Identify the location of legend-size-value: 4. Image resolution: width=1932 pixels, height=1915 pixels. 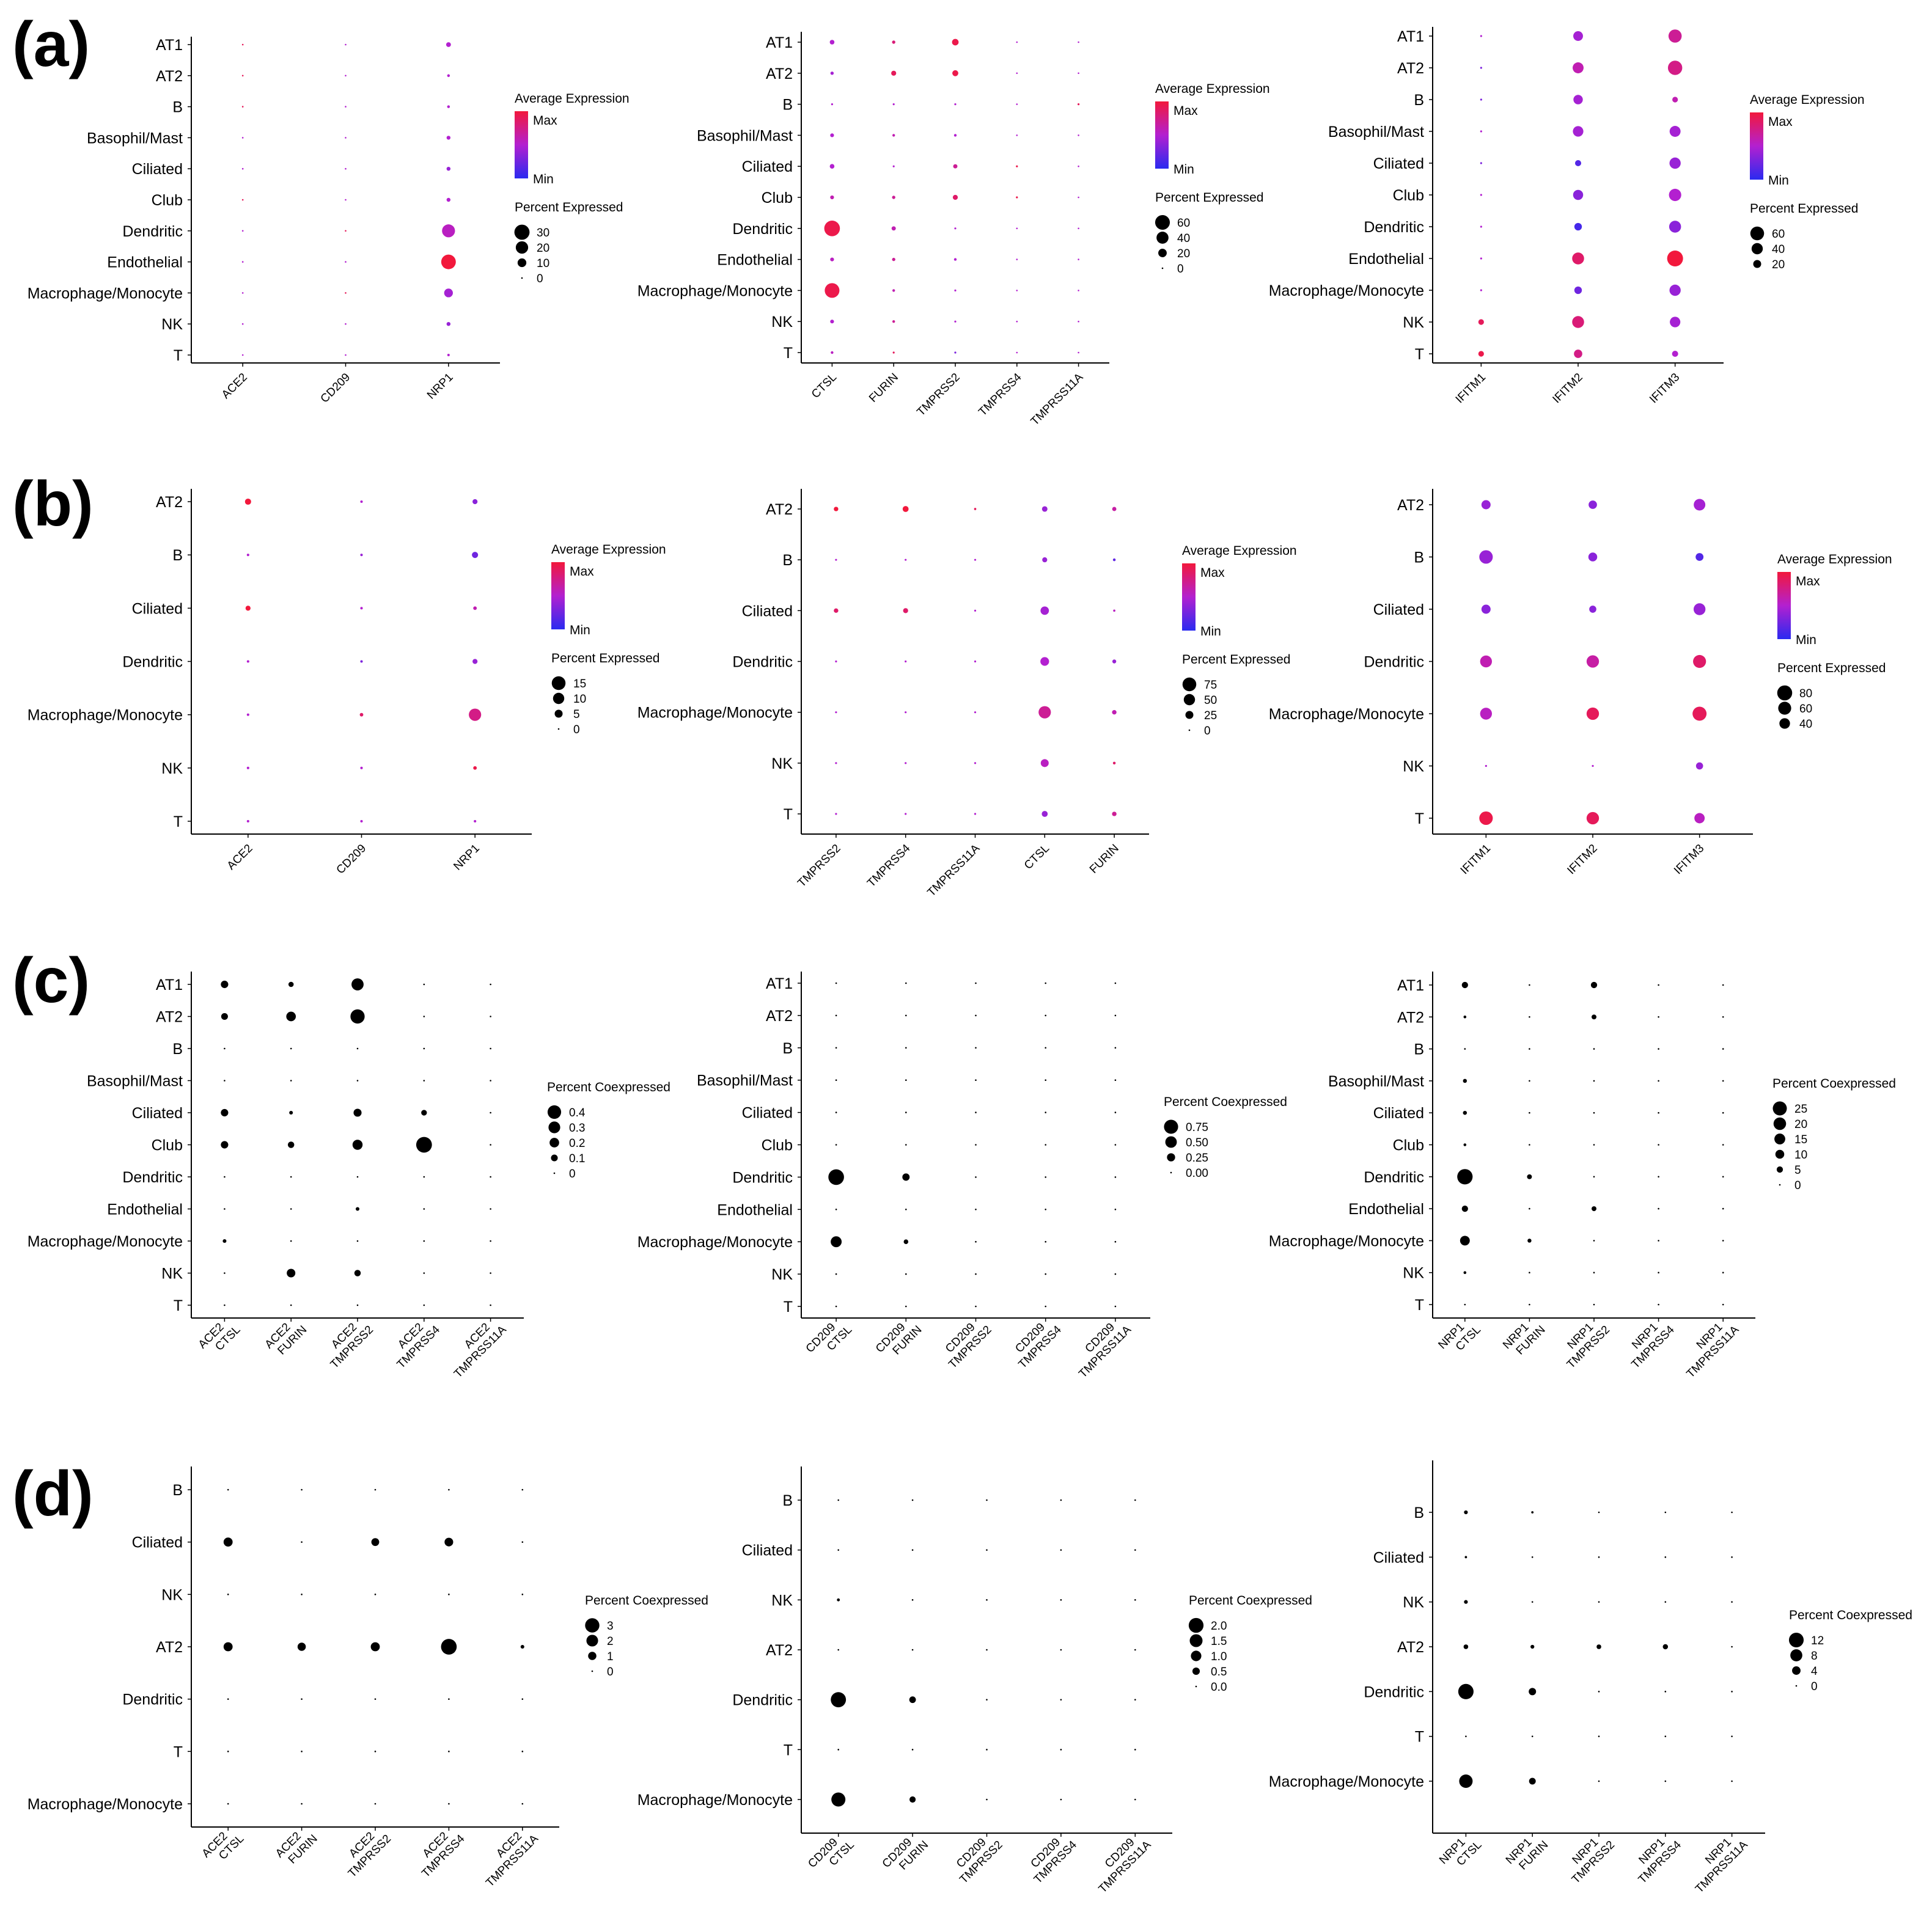
(1814, 1671).